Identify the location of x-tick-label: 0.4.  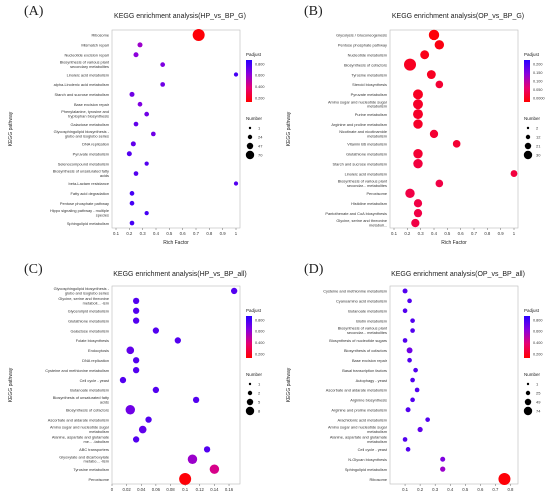
(434, 233).